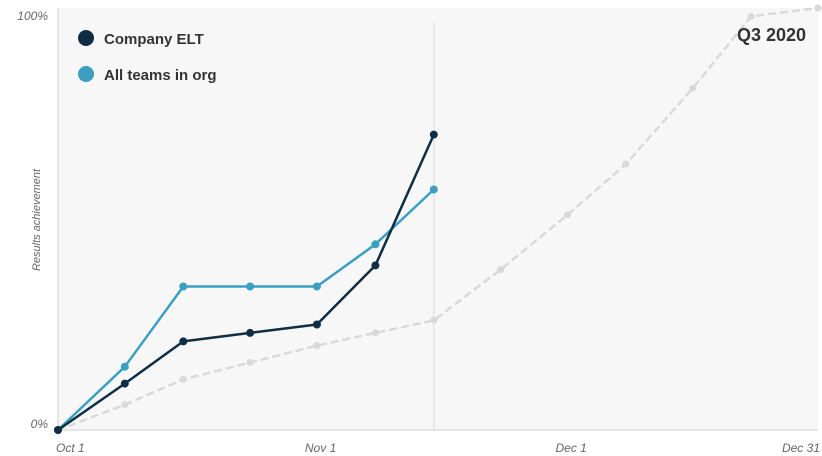  What do you see at coordinates (32, 16) in the screenshot?
I see `y-tick-label: 100%` at bounding box center [32, 16].